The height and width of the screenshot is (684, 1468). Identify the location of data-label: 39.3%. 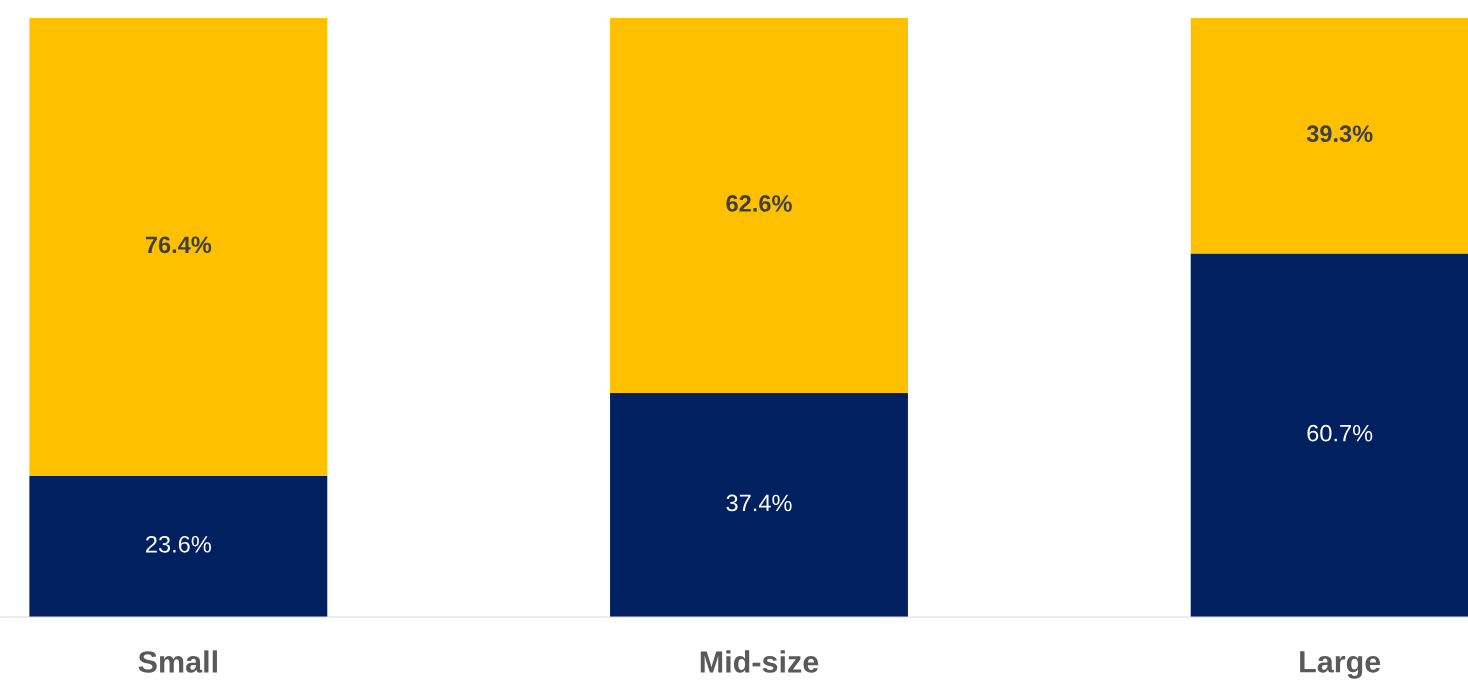
(1339, 134).